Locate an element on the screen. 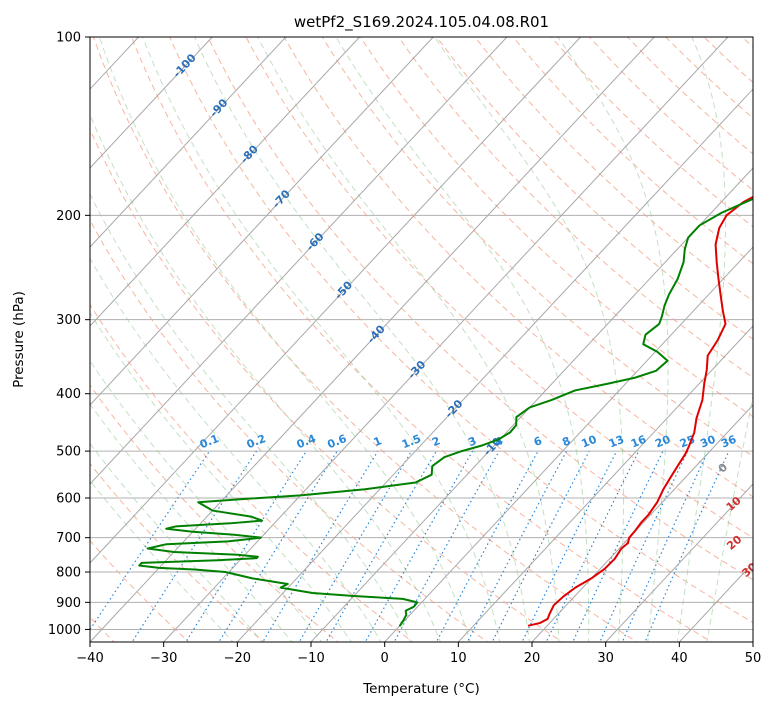  y-tick-label: 200 is located at coordinates (68, 216).